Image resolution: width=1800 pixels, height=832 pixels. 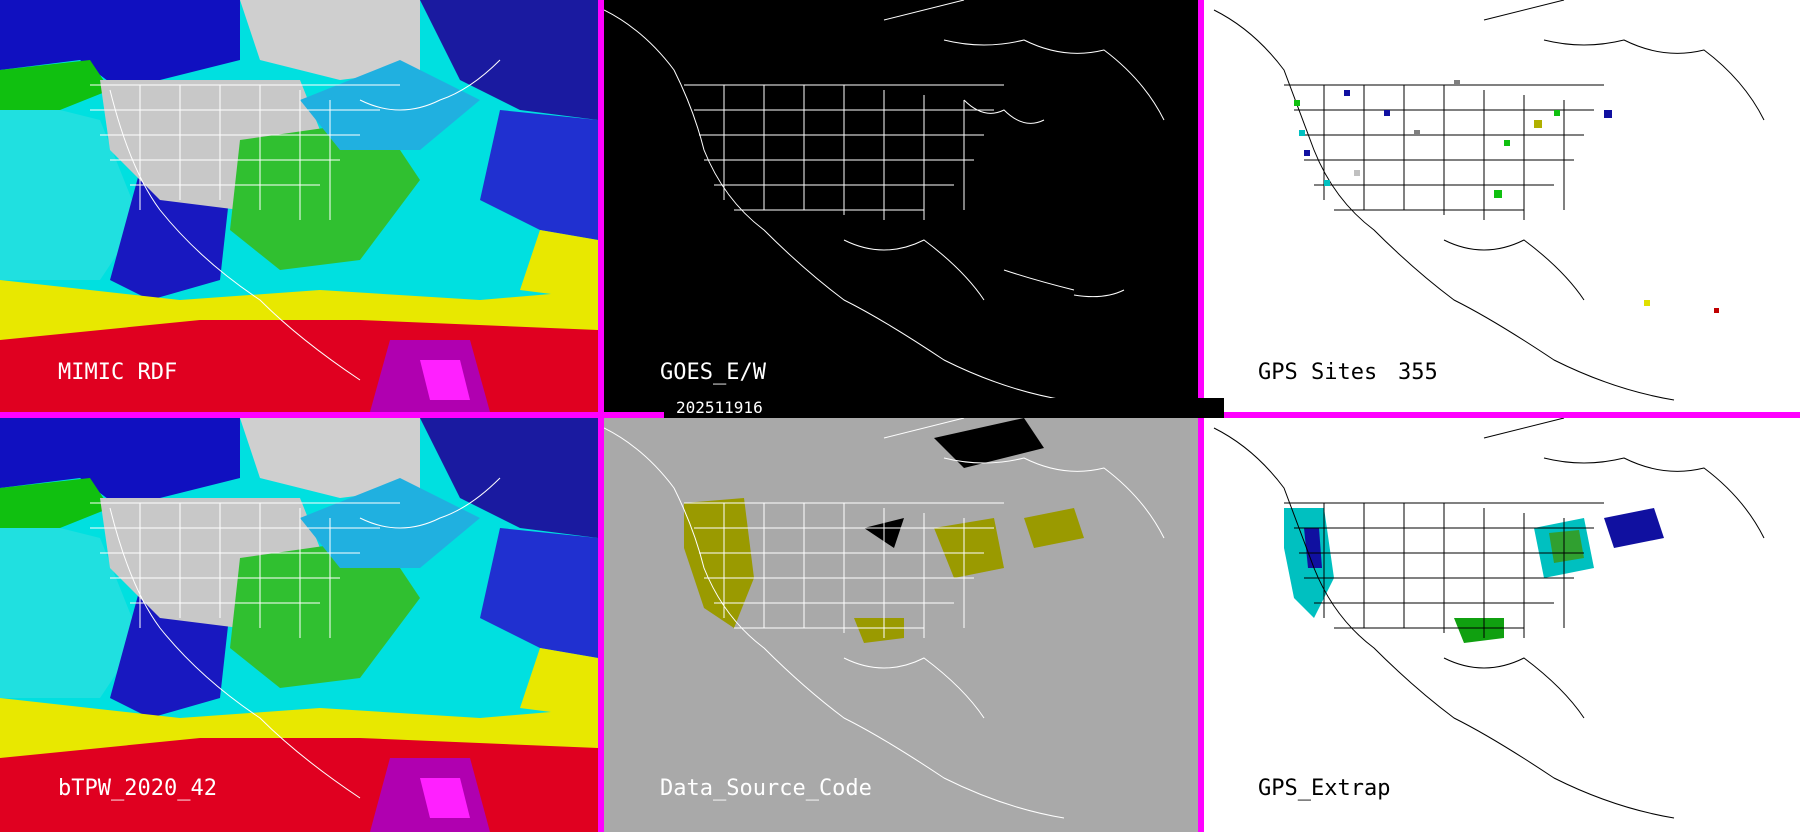 What do you see at coordinates (137, 788) in the screenshot?
I see `btpw-label: bTPW_2020_42` at bounding box center [137, 788].